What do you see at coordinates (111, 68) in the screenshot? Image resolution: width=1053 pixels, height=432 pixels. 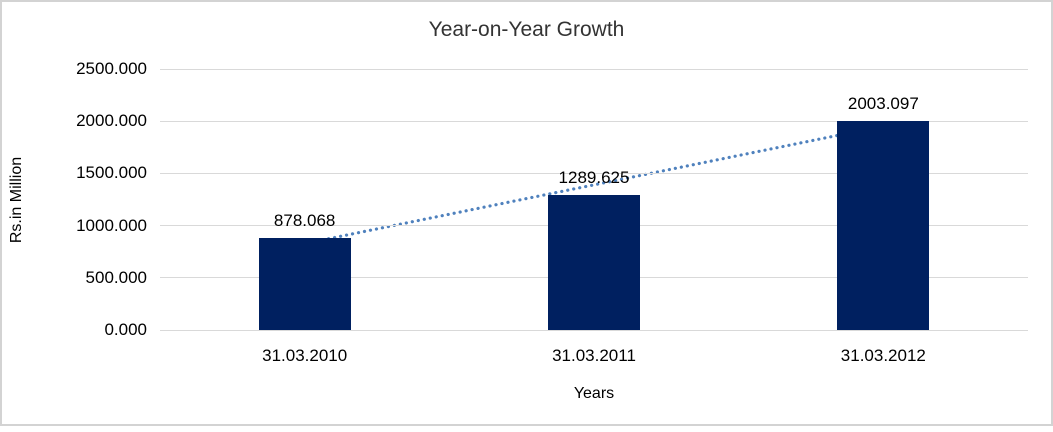 I see `y-tick-label: 2500.000` at bounding box center [111, 68].